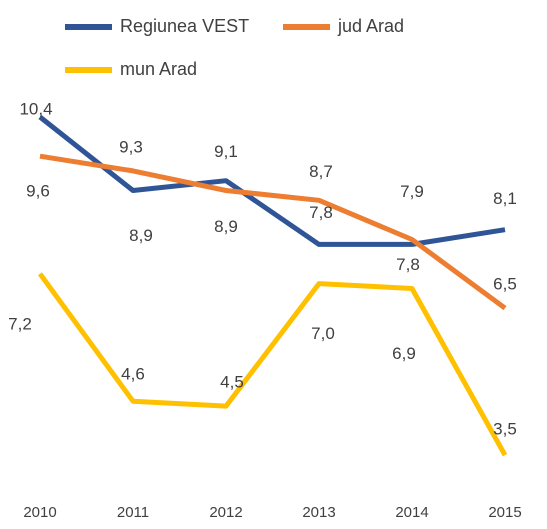 Image resolution: width=547 pixels, height=529 pixels. I want to click on data-label: 8,1, so click(505, 198).